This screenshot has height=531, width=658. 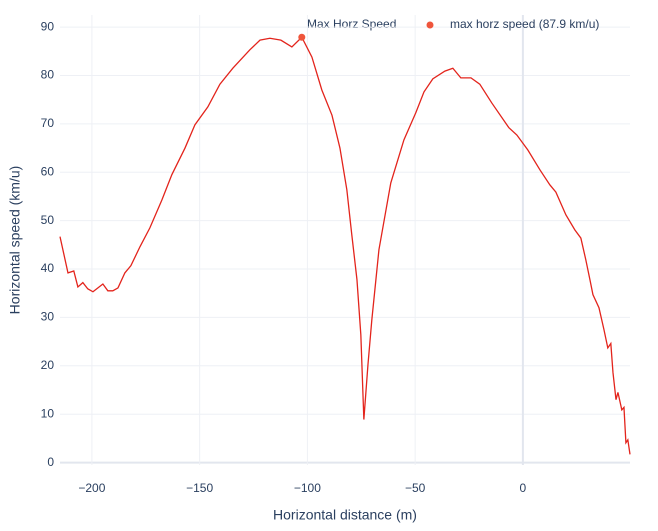 What do you see at coordinates (415, 488) in the screenshot?
I see `x-tick-label: −50` at bounding box center [415, 488].